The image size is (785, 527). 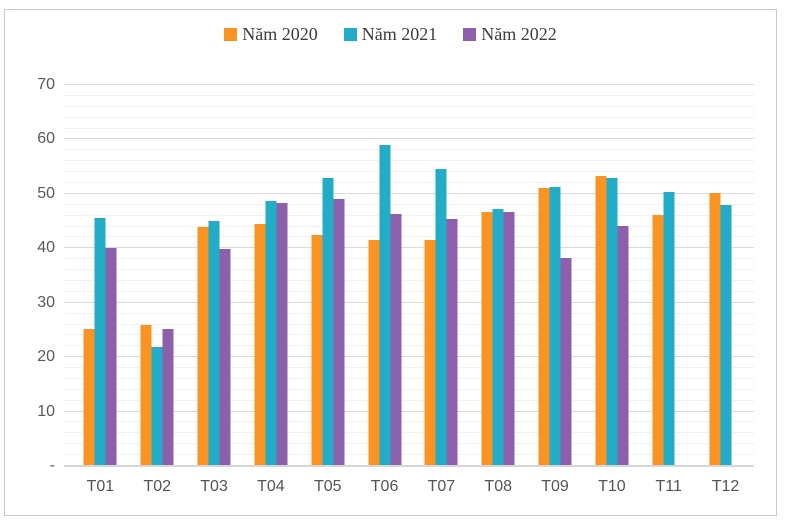 I want to click on bar-nam-2020-t02, so click(x=146, y=395).